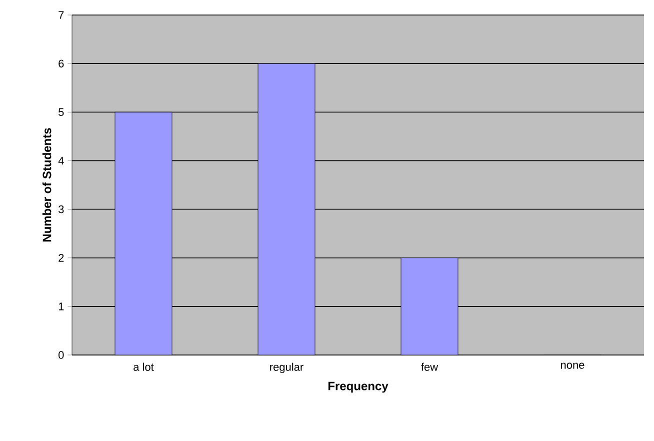  I want to click on x-tick-label: none, so click(572, 365).